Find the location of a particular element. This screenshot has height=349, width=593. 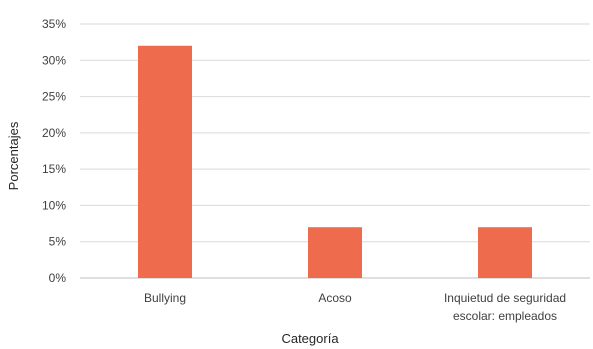

x-category-label-line: escolar: empleados is located at coordinates (505, 316).